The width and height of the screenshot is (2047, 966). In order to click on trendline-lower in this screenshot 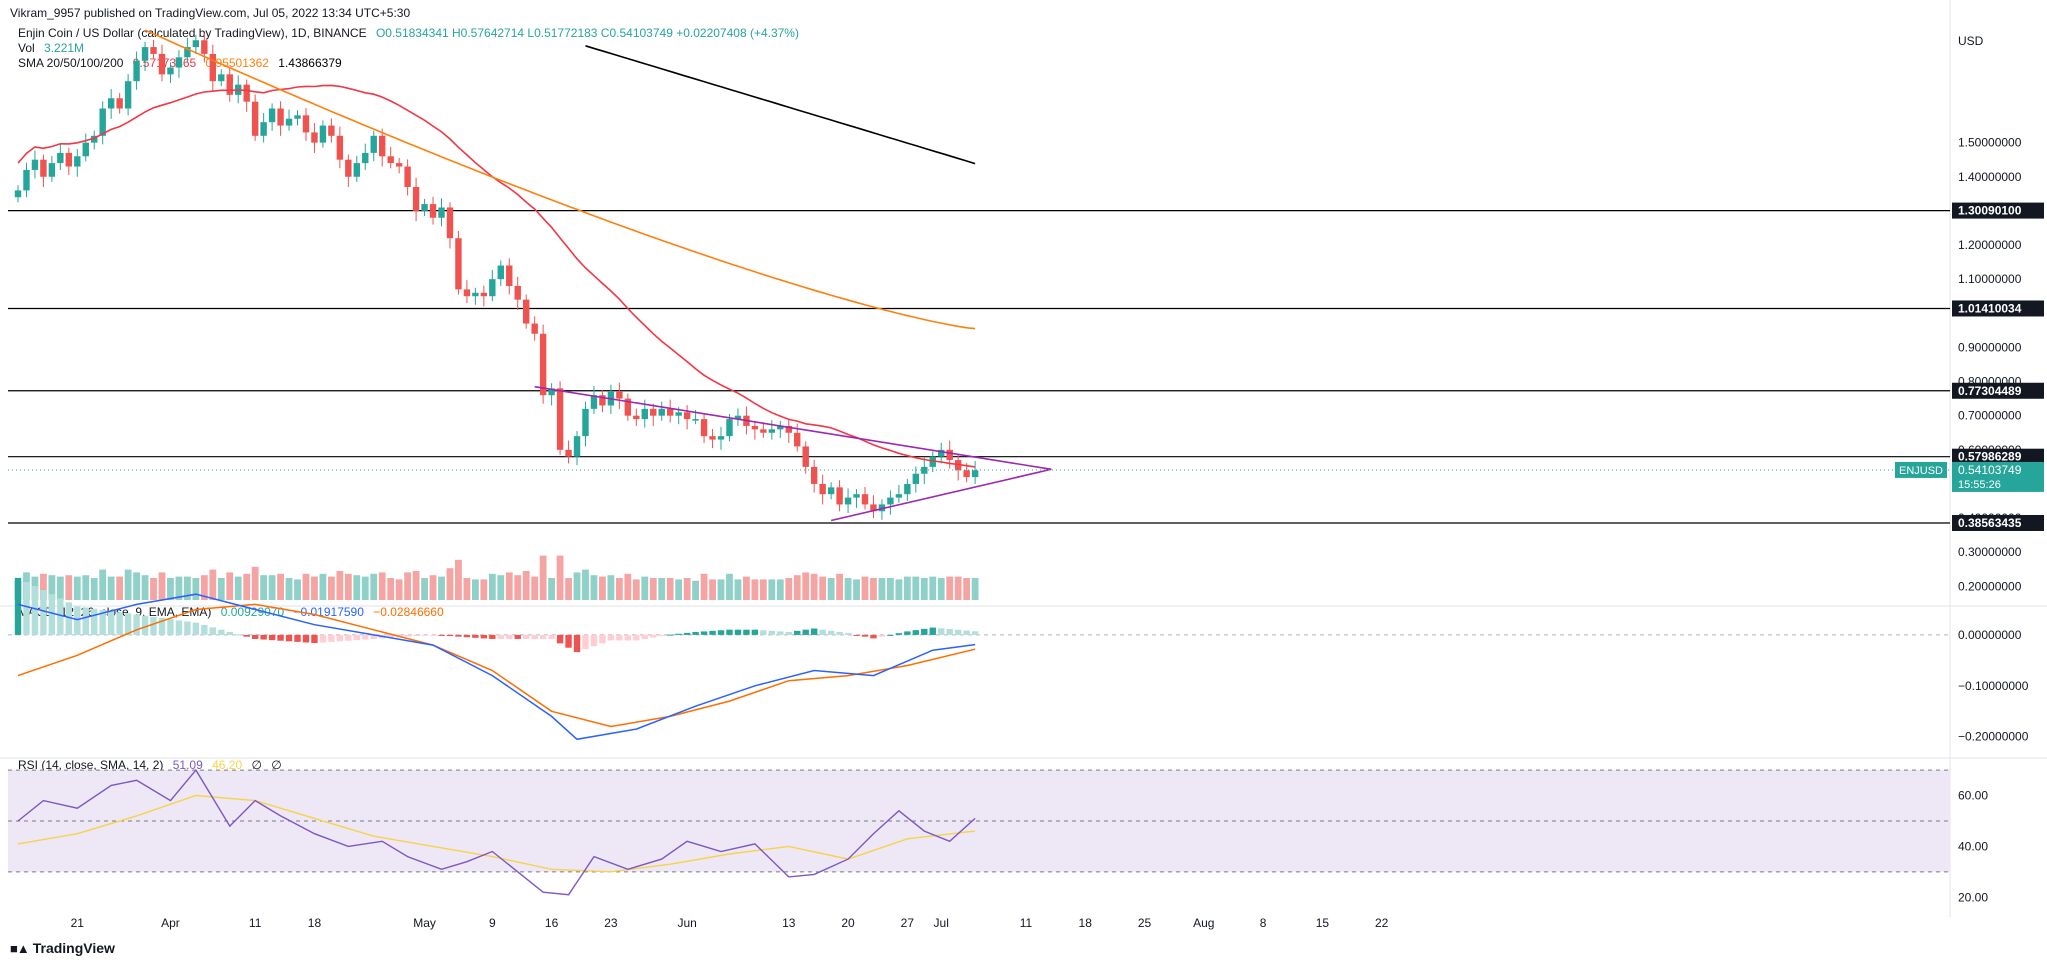, I will do `click(941, 495)`.